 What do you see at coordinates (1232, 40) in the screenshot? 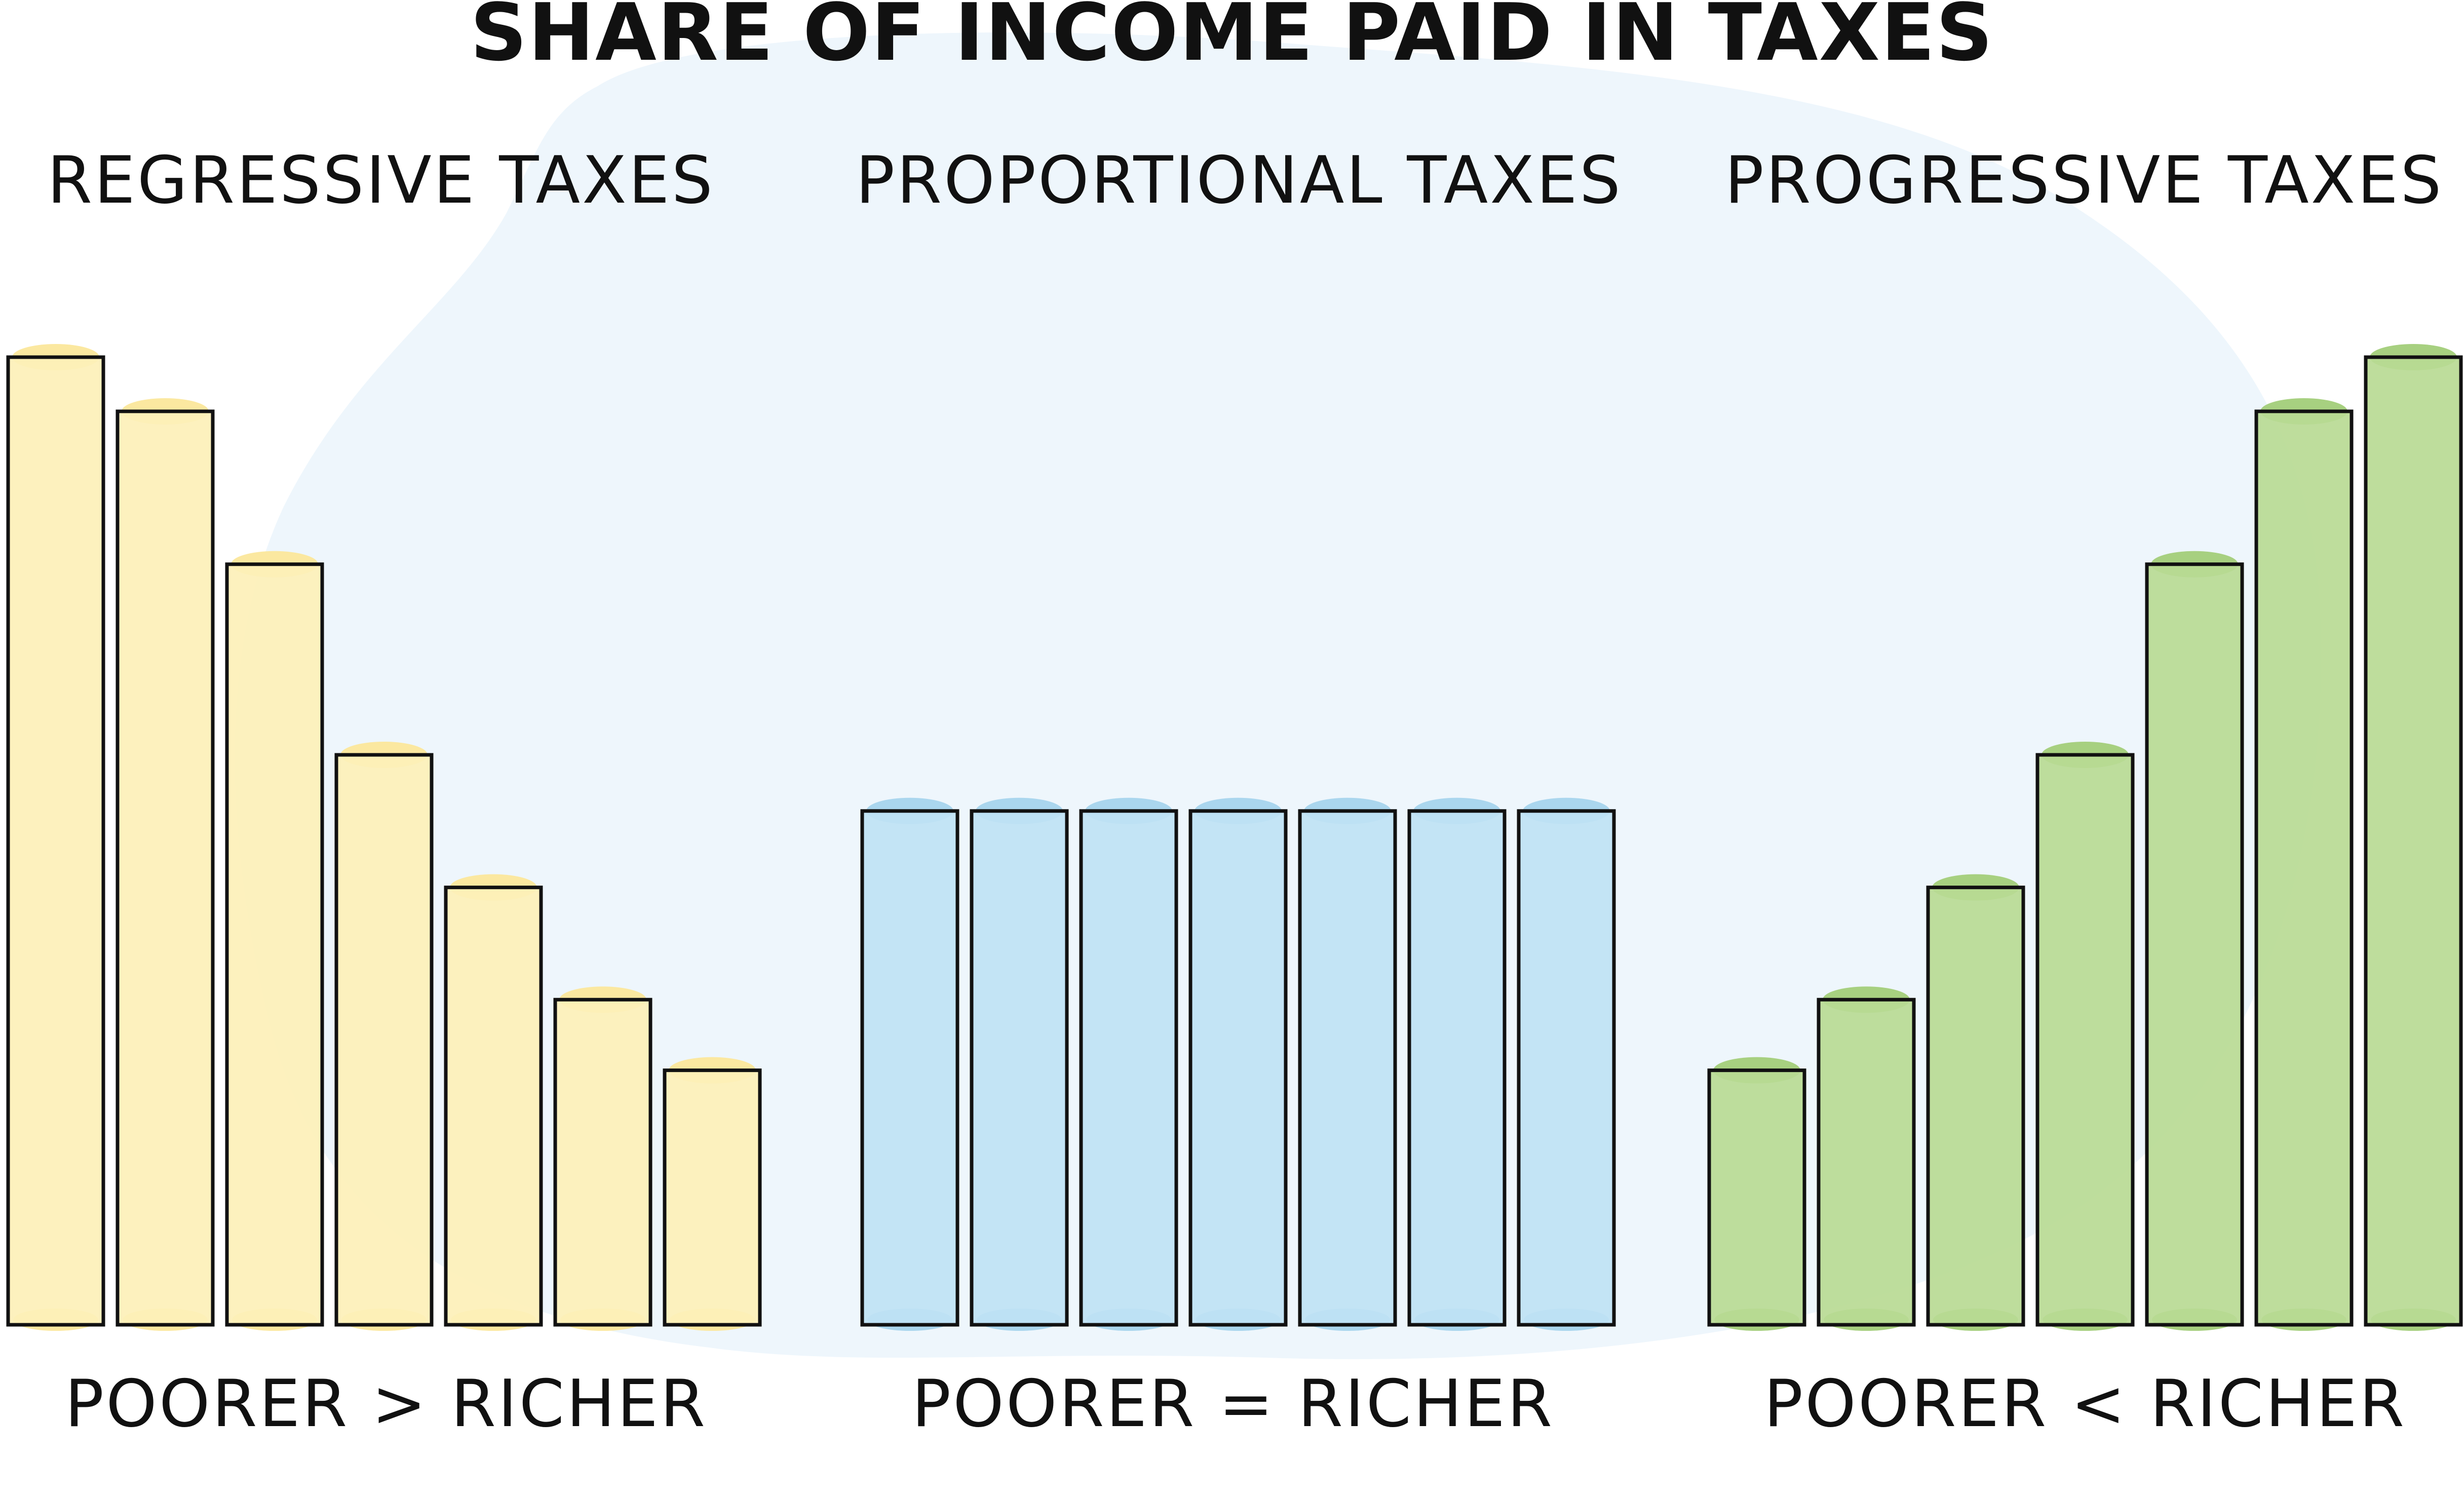
I see `chart-title: SHARE OF INCOME PAID IN TAXES` at bounding box center [1232, 40].